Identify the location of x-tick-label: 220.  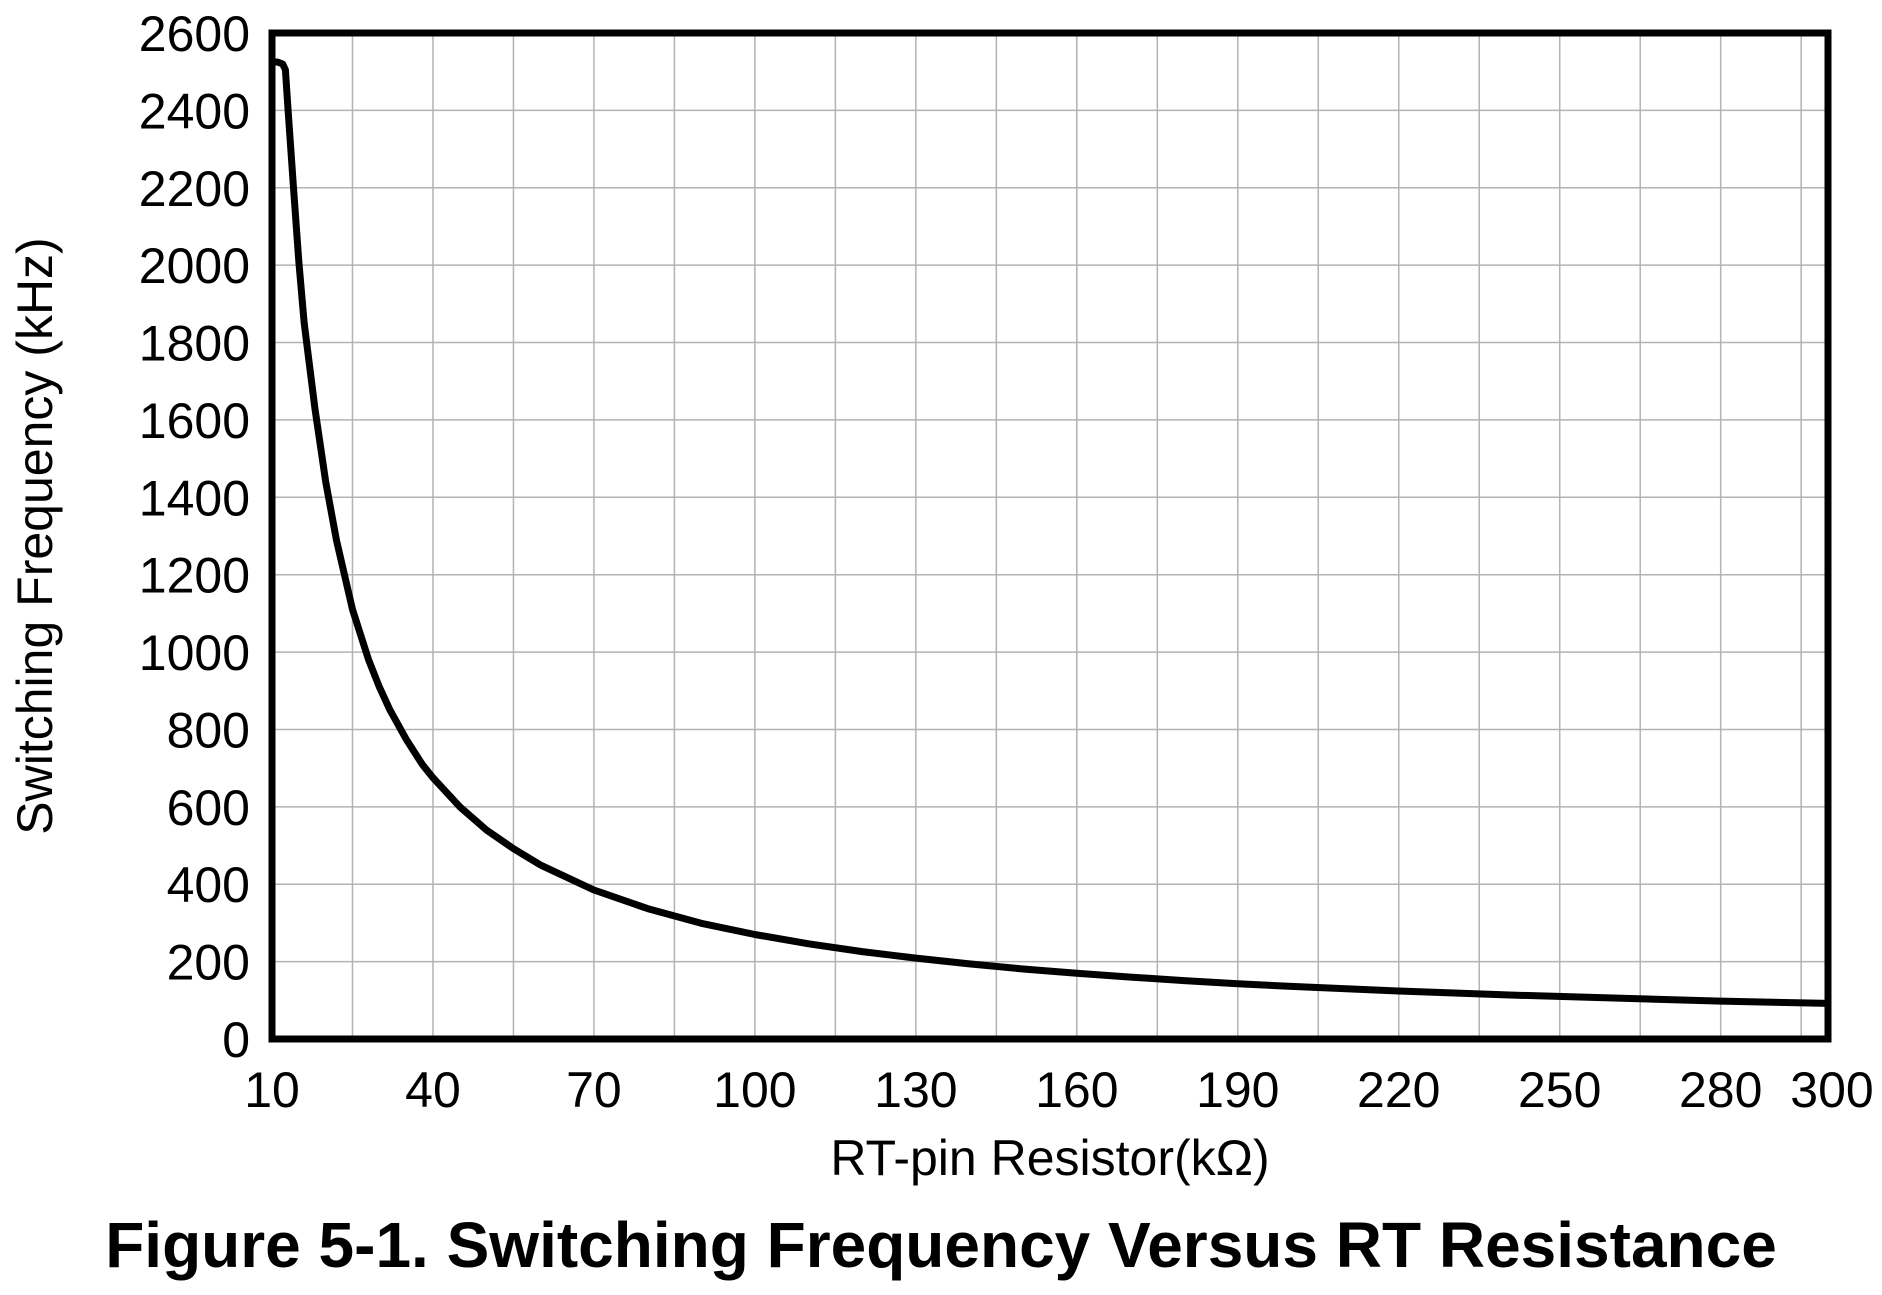
(1398, 1090).